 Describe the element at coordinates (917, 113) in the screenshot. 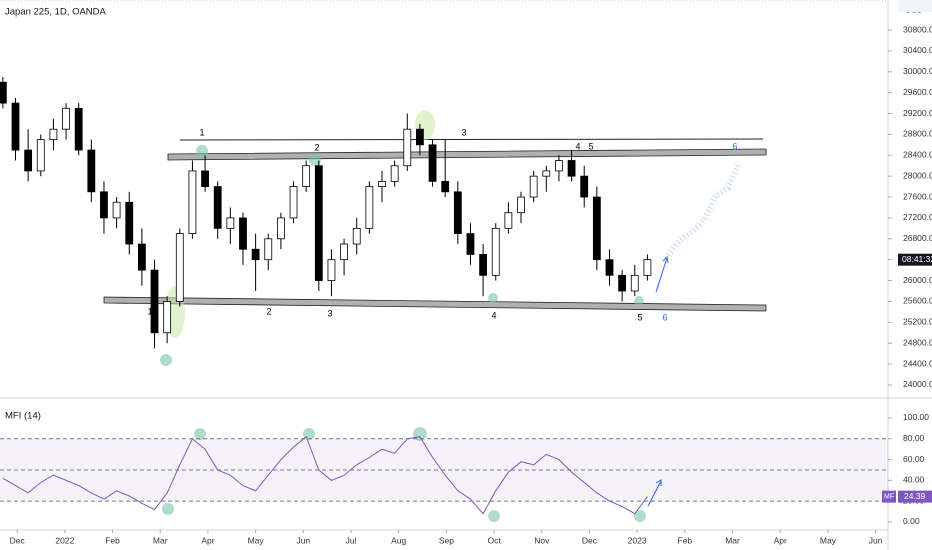

I see `y-tick-label: 29200.0` at that location.